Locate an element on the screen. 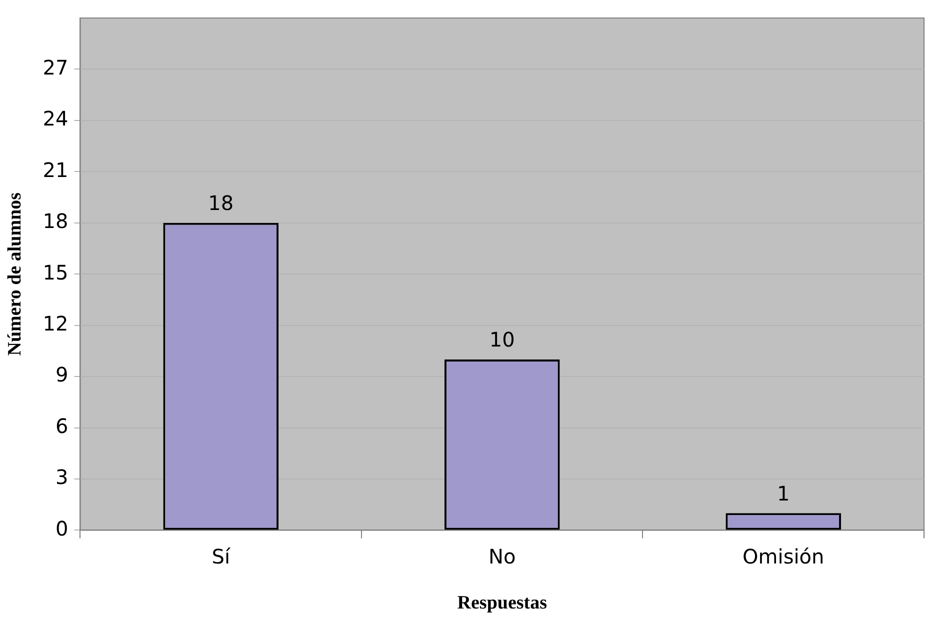 The width and height of the screenshot is (925, 623). x-tick-label: Sí is located at coordinates (222, 556).